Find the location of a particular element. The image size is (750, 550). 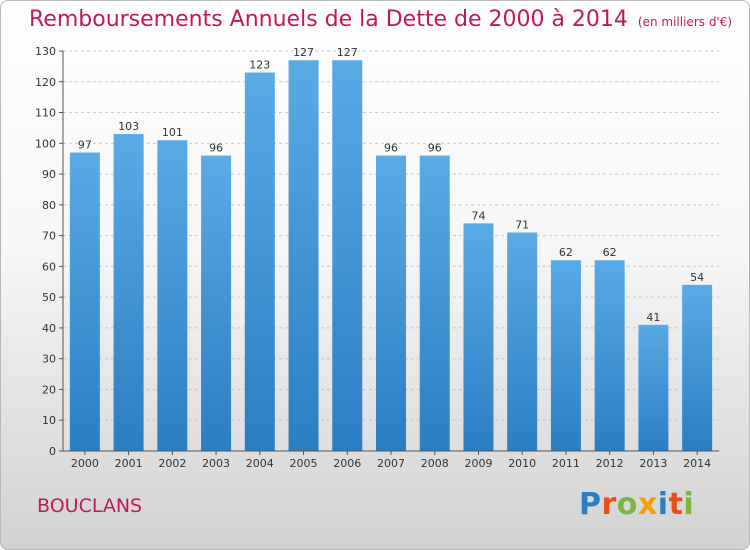

value-label-2009: 74 is located at coordinates (478, 215).